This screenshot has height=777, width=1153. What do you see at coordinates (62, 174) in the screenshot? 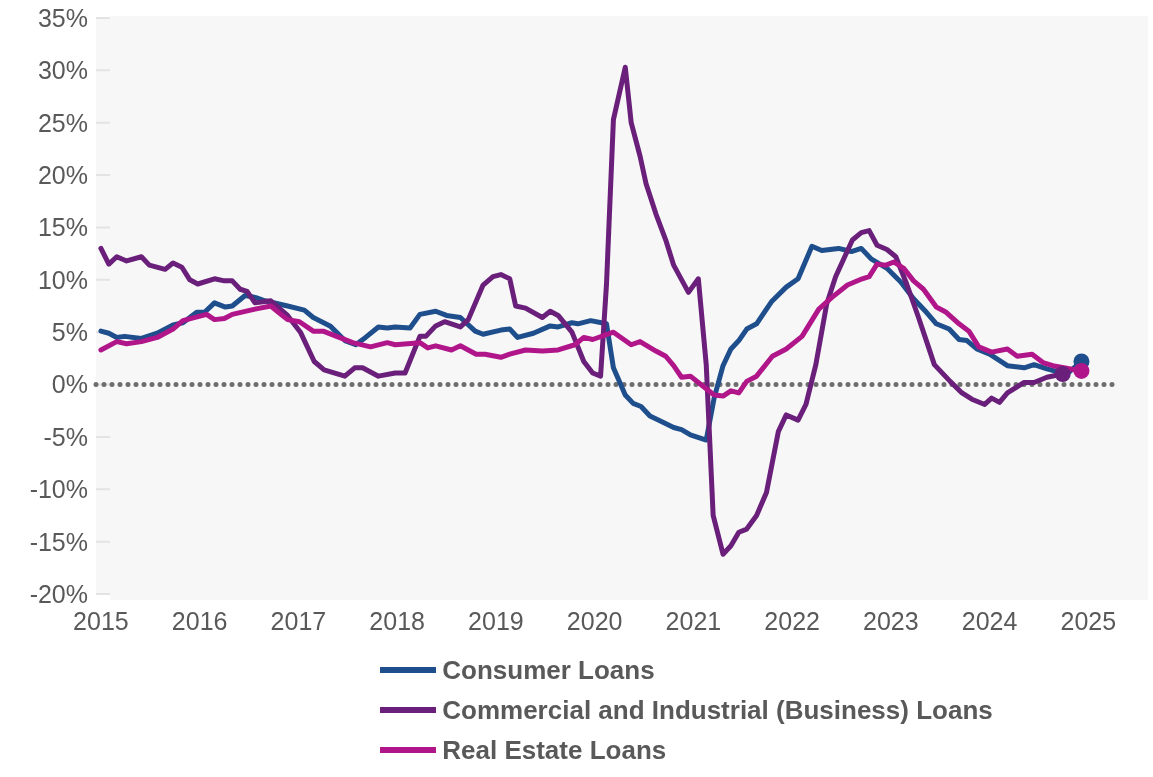
I see `y-tick-label: 20%` at bounding box center [62, 174].